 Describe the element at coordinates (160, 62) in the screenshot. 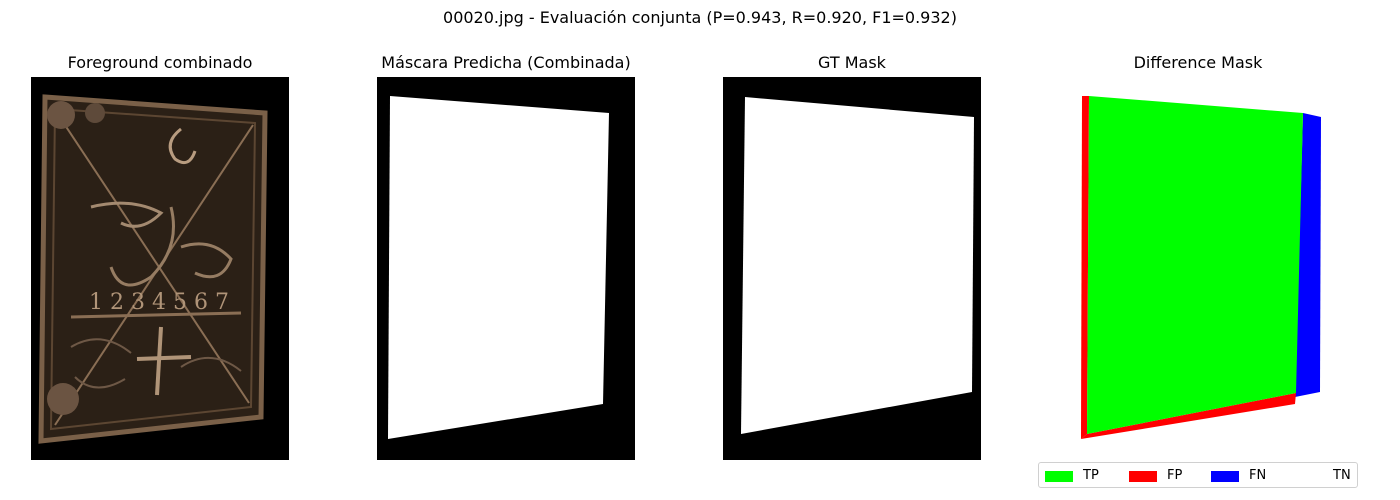

I see `panel-title-foreground: Foreground combinado` at that location.